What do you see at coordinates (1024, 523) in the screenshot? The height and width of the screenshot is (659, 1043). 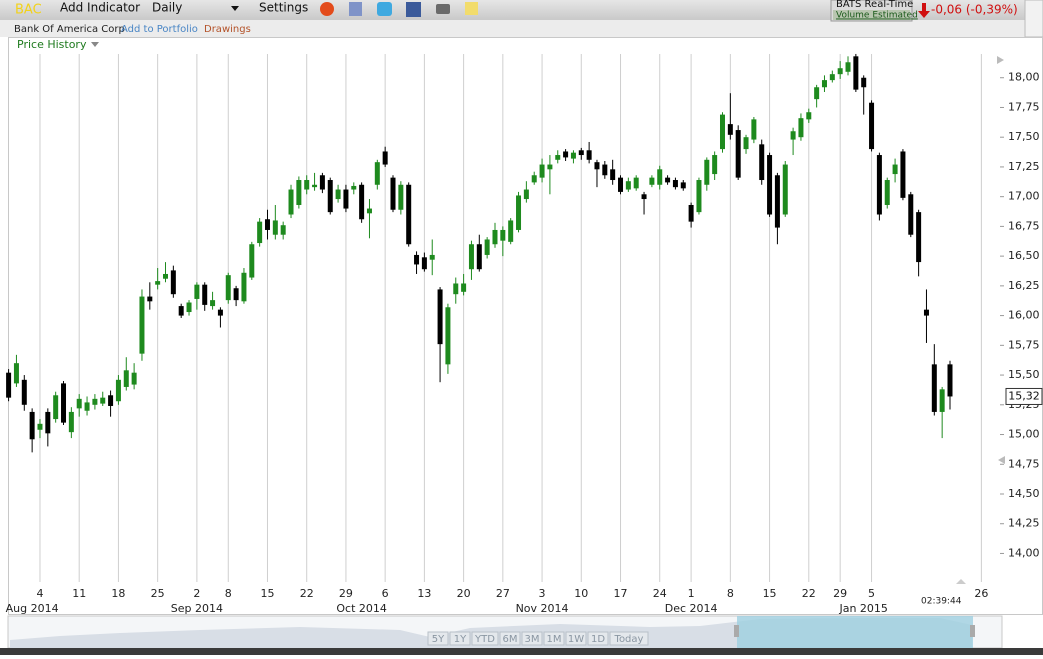 I see `y-tick-label: 14,25` at bounding box center [1024, 523].